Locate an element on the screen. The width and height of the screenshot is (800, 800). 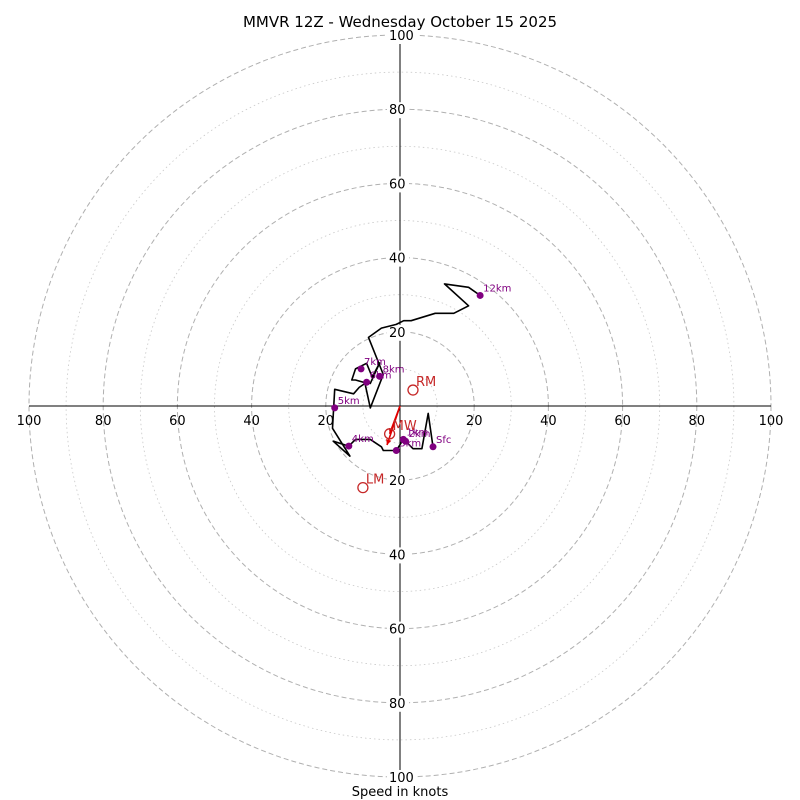
tick-down-40-bg is located at coordinates (398, 555).